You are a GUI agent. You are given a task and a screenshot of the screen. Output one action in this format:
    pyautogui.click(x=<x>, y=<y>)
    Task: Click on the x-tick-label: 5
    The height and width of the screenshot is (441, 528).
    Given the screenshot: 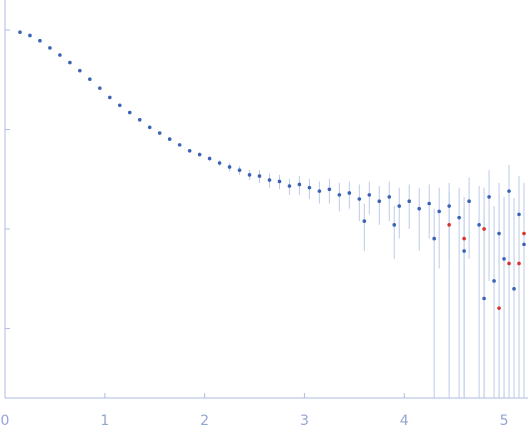 What is the action you would take?
    pyautogui.click(x=504, y=421)
    